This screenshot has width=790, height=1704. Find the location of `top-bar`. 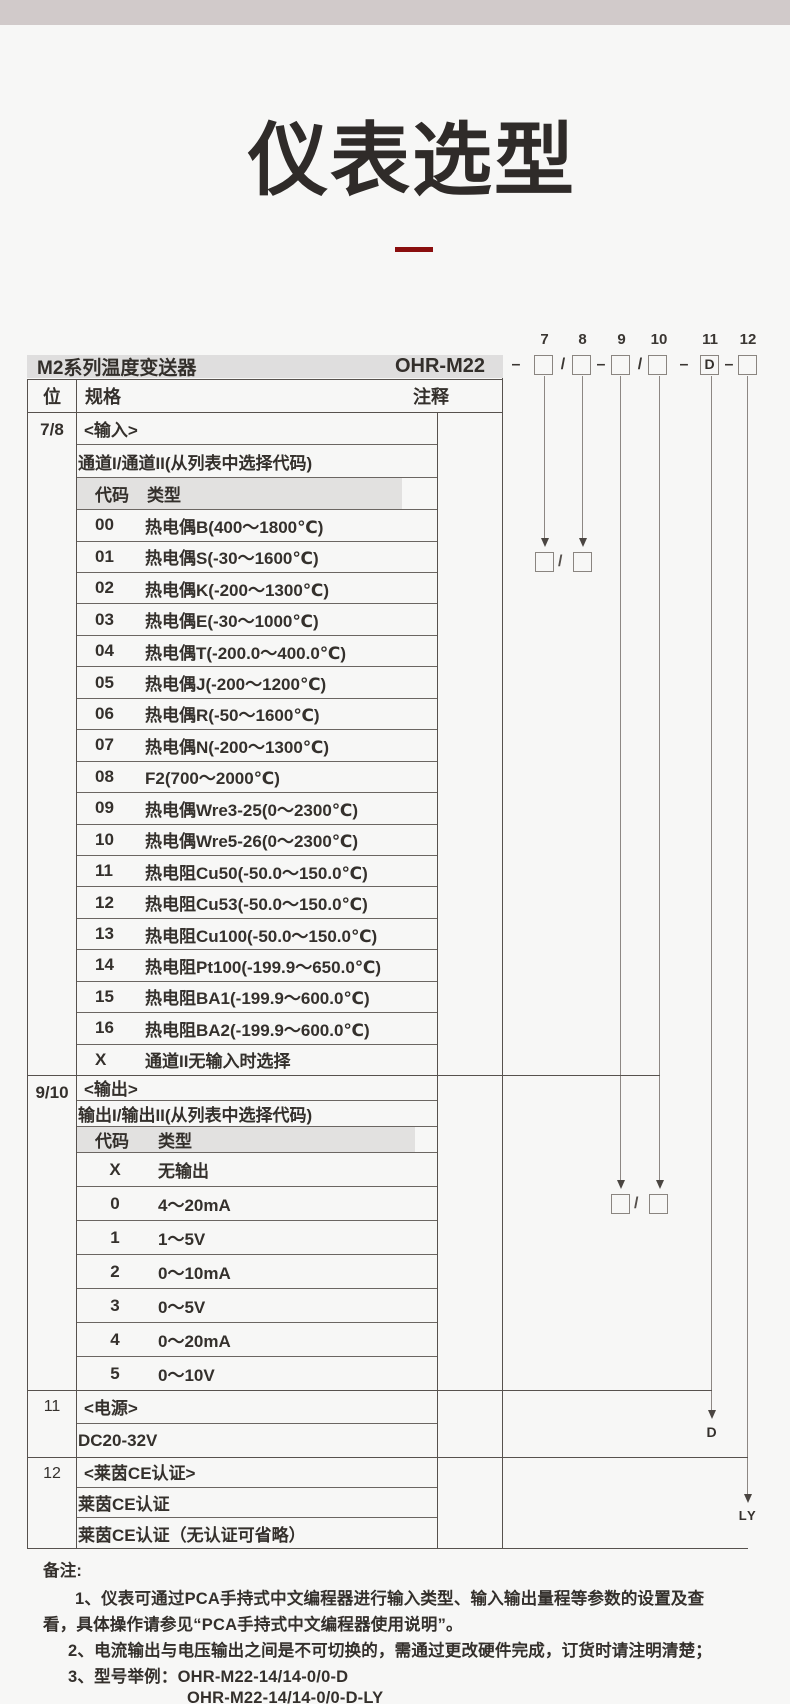

top-bar is located at coordinates (395, 12).